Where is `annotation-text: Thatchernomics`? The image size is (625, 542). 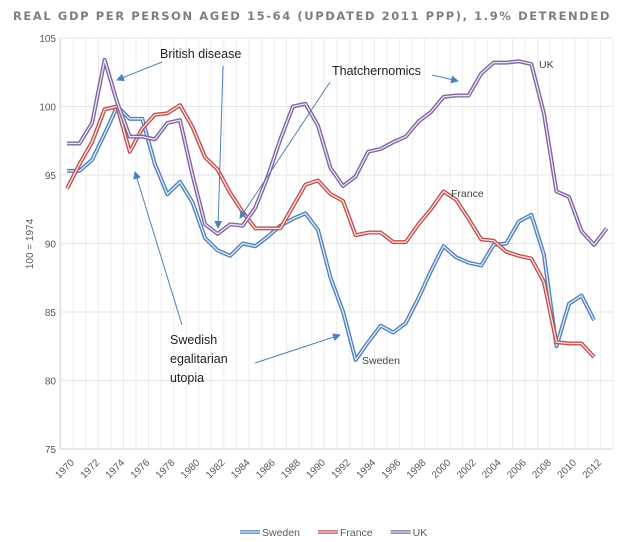 annotation-text: Thatchernomics is located at coordinates (376, 71).